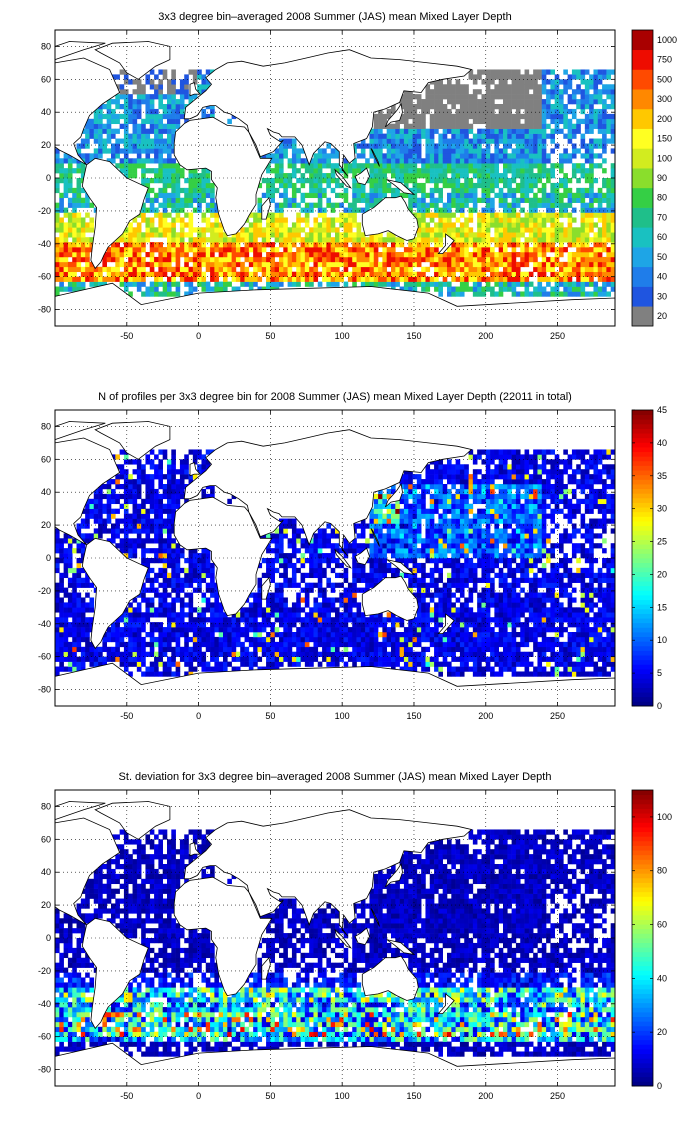 The width and height of the screenshot is (696, 1140). I want to click on y-tick-label: 20, so click(46, 145).